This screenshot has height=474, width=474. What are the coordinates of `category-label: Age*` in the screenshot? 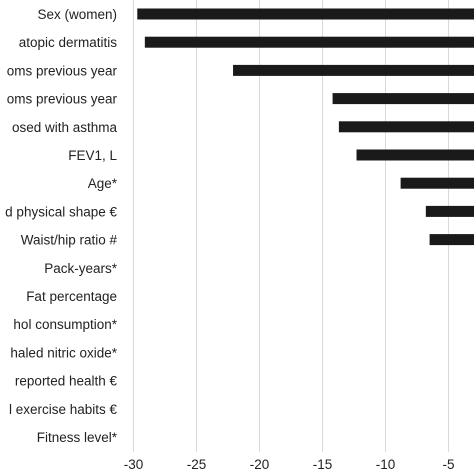 It's located at (103, 183).